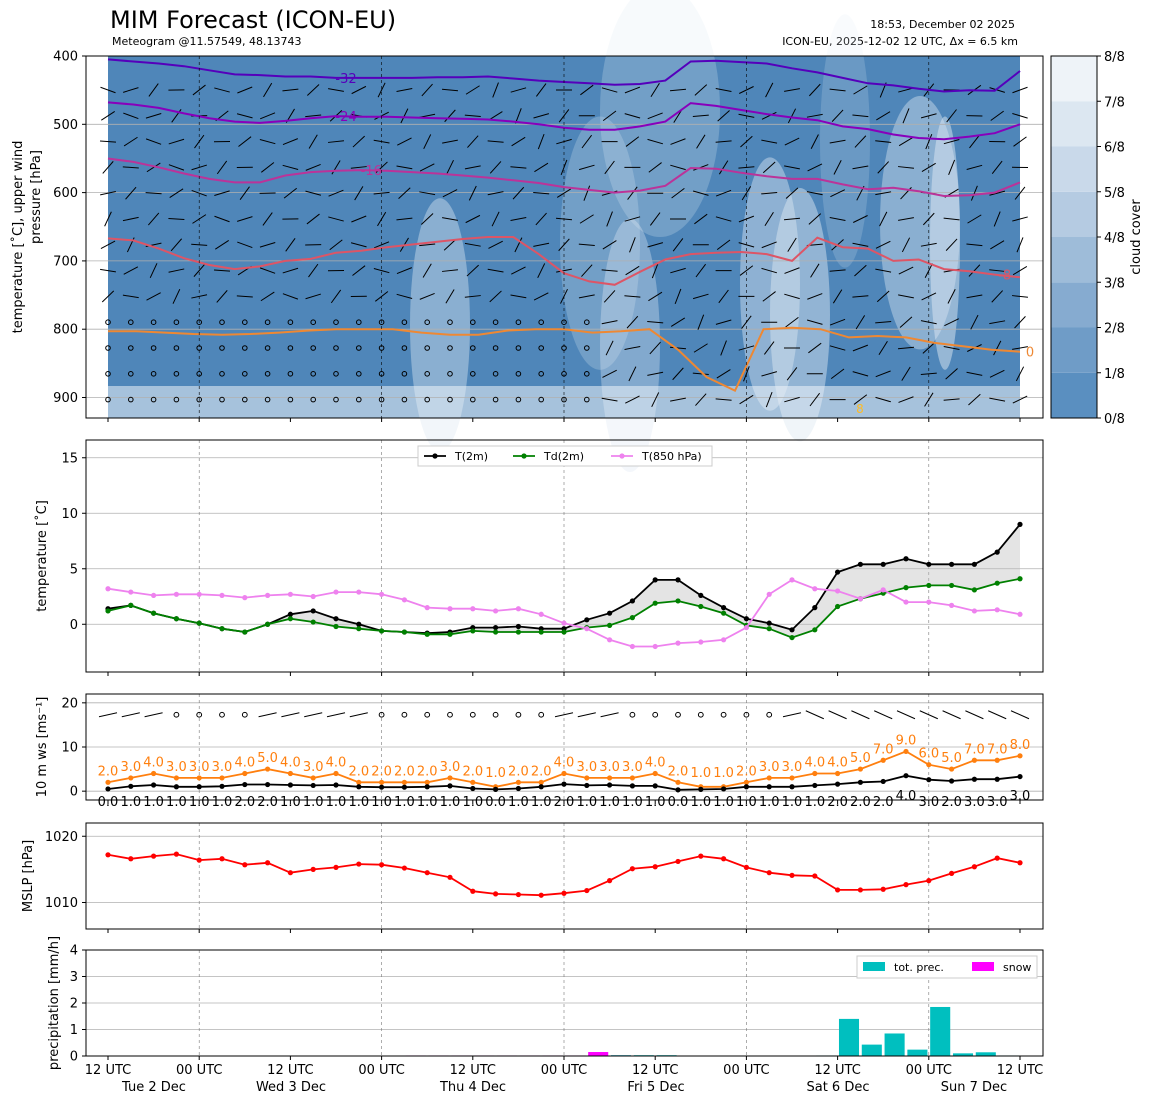  I want to click on wind-mean-label: 2.0, so click(244, 802).